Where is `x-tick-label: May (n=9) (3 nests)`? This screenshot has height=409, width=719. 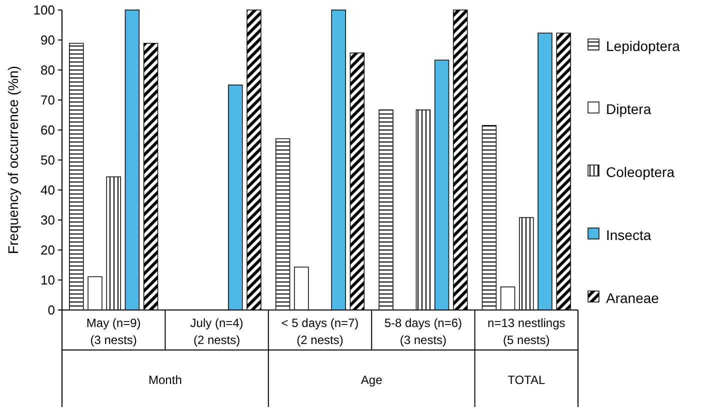
x-tick-label: May (n=9) (3 nests) is located at coordinates (113, 331).